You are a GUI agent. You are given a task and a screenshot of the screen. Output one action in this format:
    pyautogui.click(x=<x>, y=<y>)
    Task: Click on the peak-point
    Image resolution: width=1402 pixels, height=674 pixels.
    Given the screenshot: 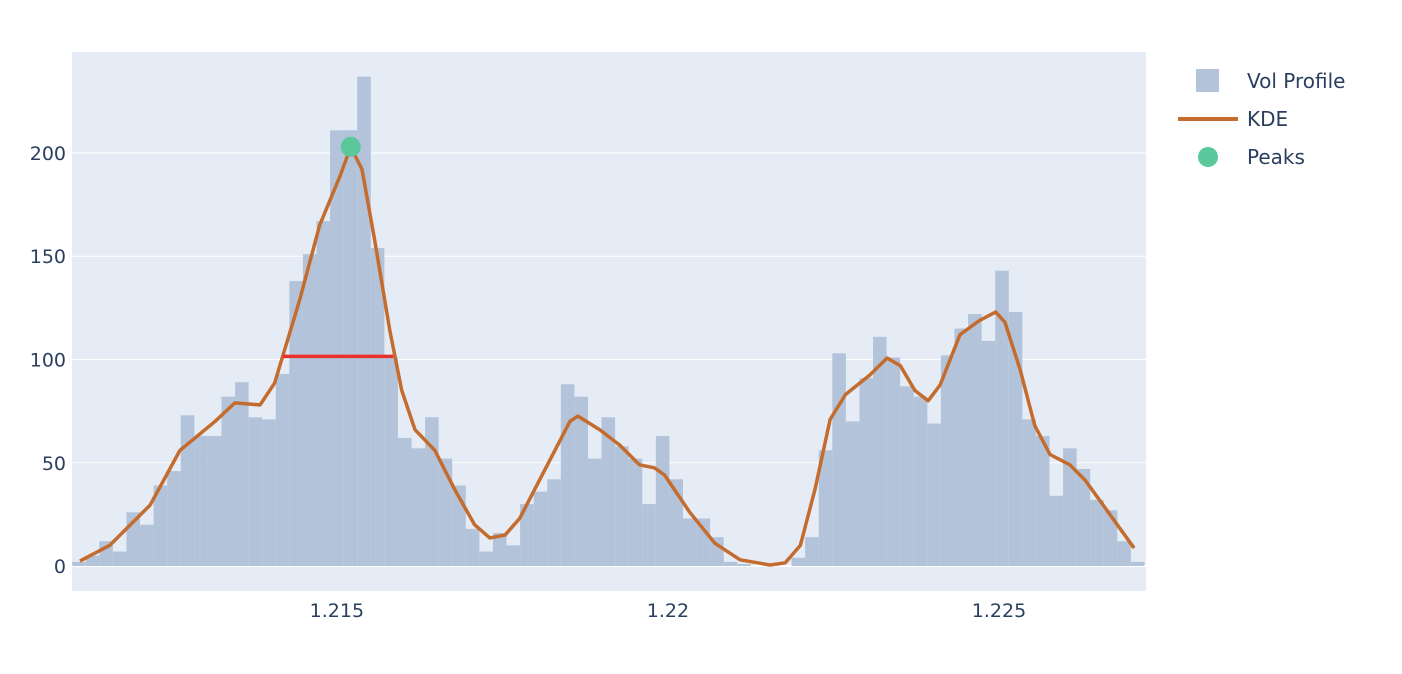 What is the action you would take?
    pyautogui.click(x=350, y=146)
    